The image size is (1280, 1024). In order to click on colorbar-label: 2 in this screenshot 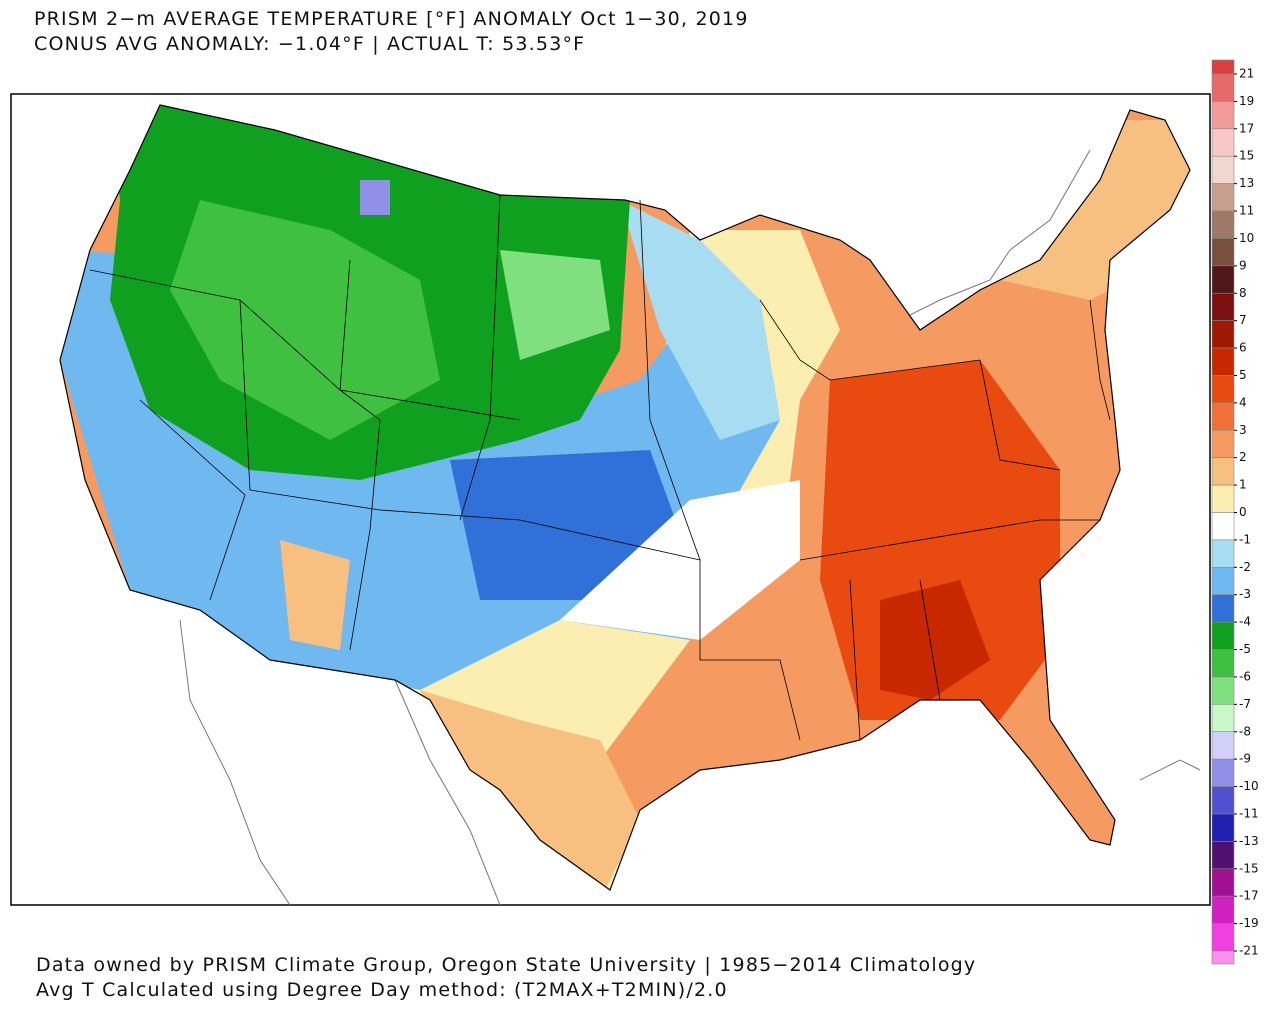, I will do `click(1243, 457)`.